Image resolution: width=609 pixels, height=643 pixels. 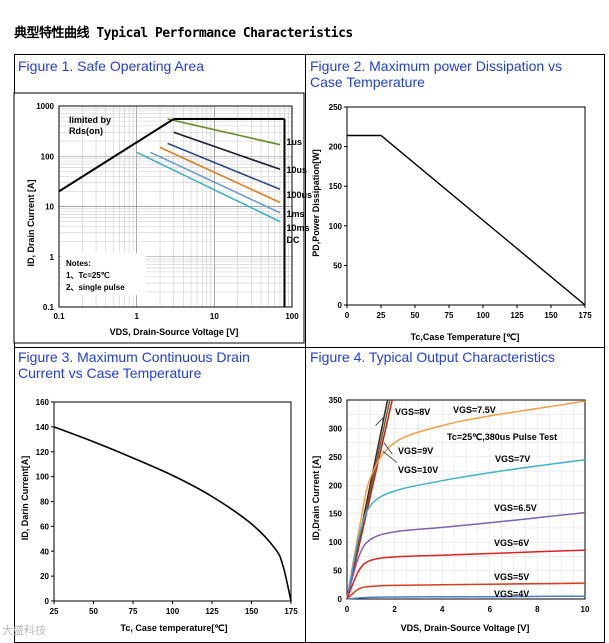 What do you see at coordinates (585, 315) in the screenshot?
I see `fig2-xtick: 175` at bounding box center [585, 315].